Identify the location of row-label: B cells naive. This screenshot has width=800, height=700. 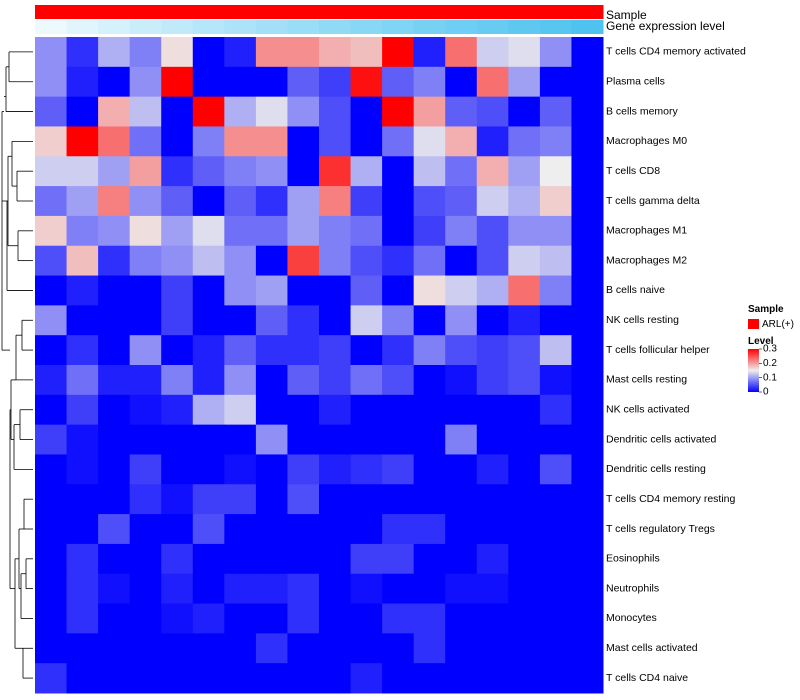
(635, 290).